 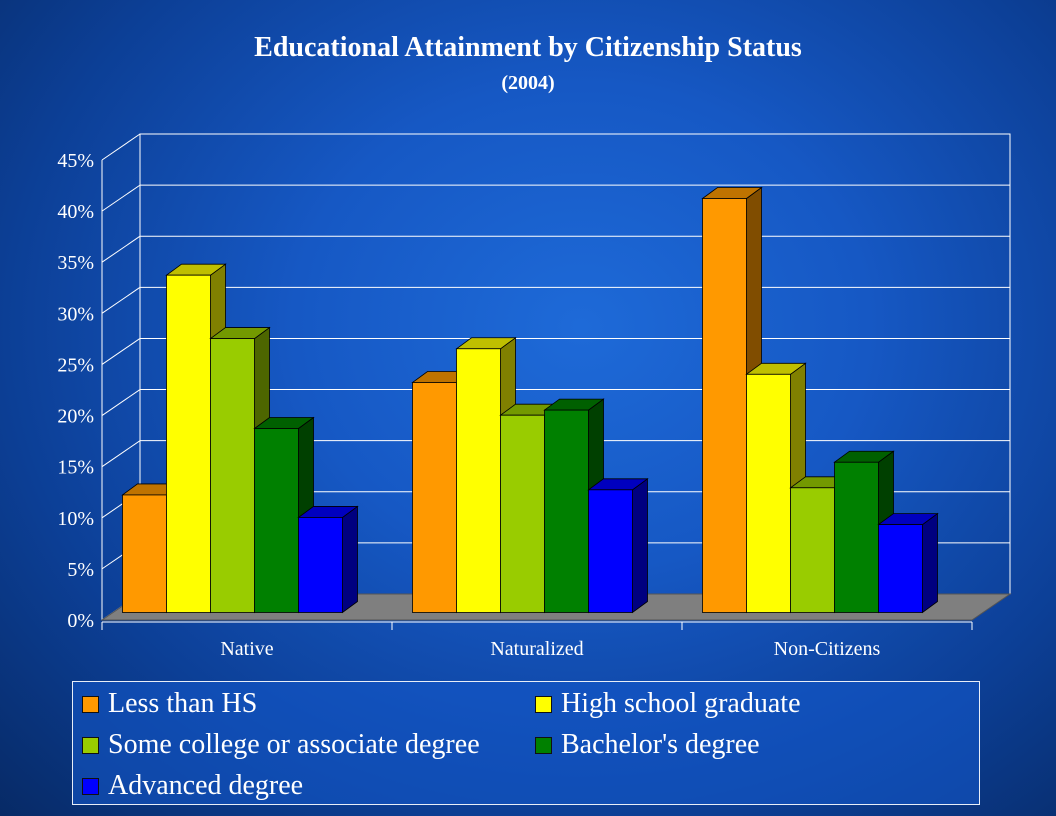 I want to click on y-tick-label: 35%, so click(x=75, y=263).